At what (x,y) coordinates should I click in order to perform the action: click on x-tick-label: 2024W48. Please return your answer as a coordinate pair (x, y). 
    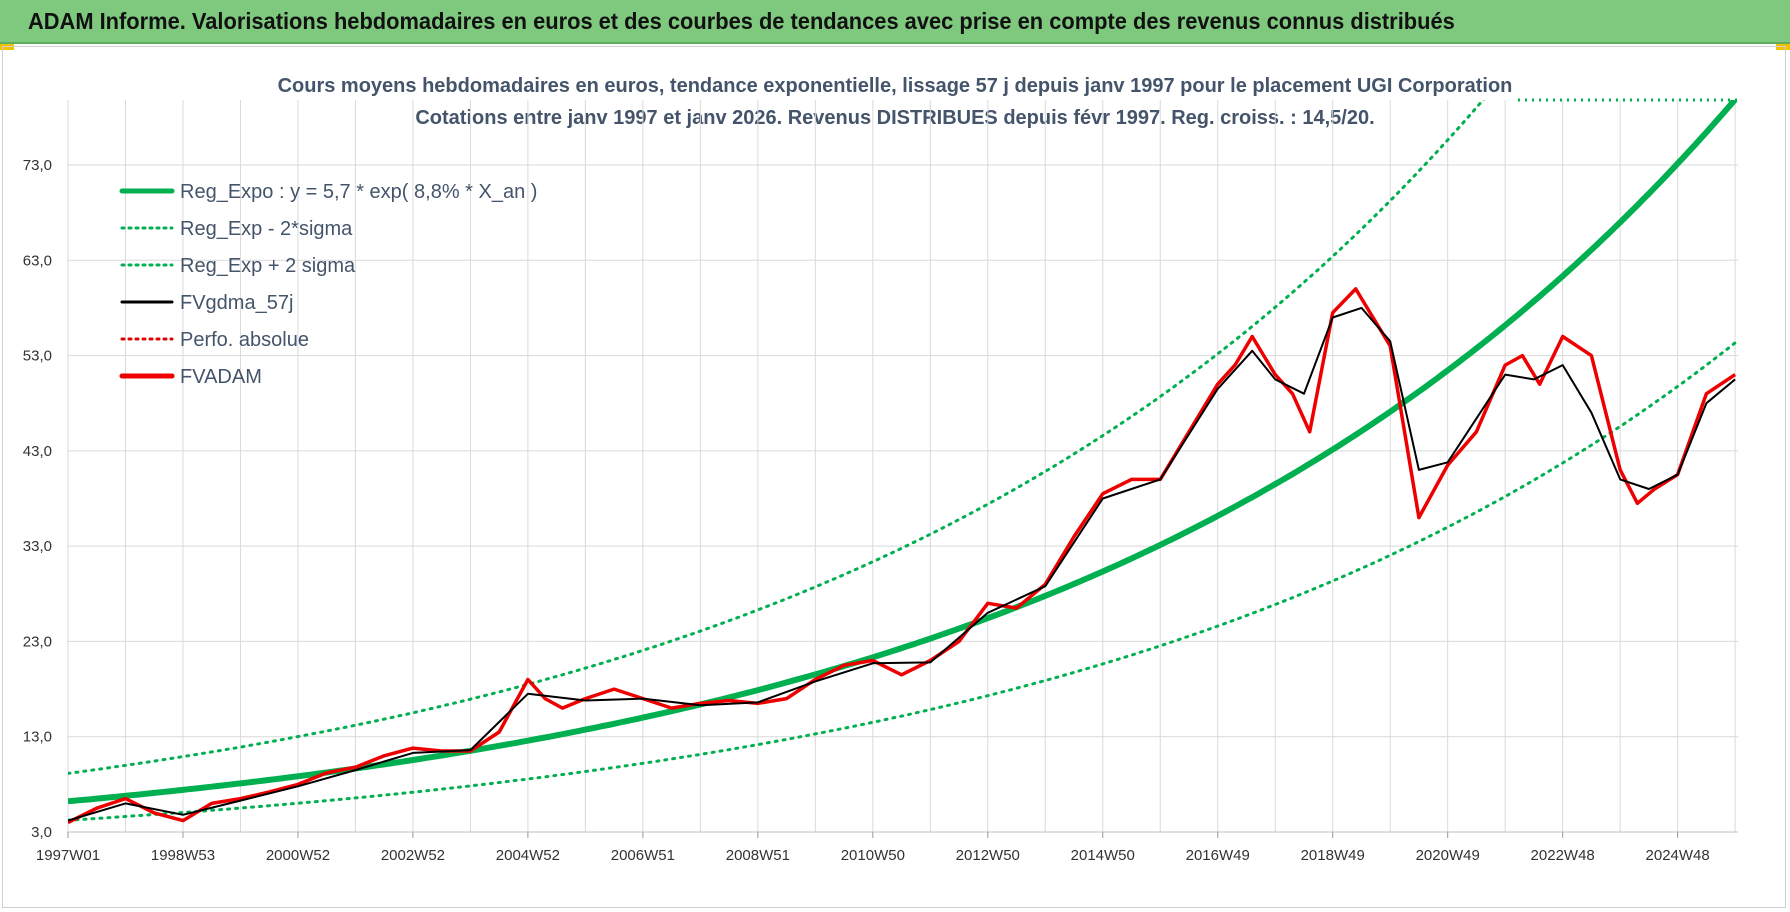
    Looking at the image, I should click on (1678, 855).